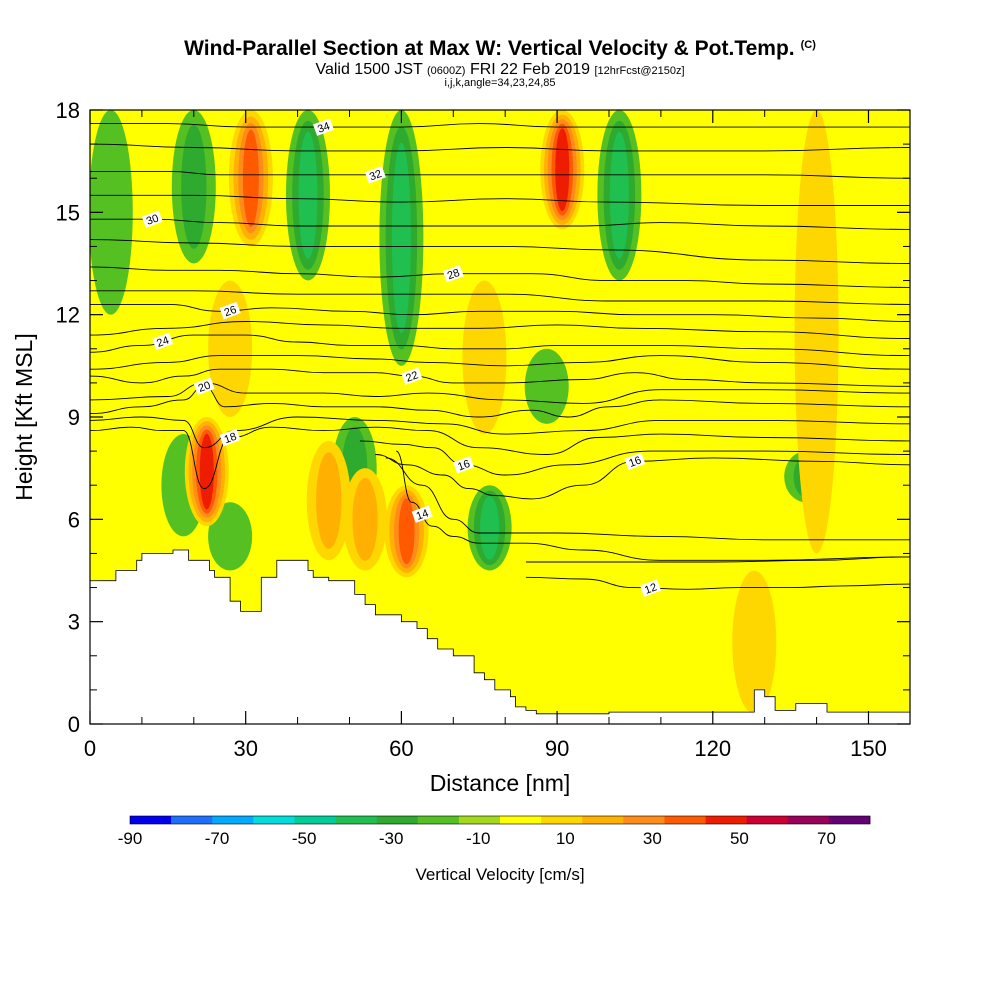 The image size is (1000, 1000). I want to click on y-tick-label: 18, so click(68, 110).